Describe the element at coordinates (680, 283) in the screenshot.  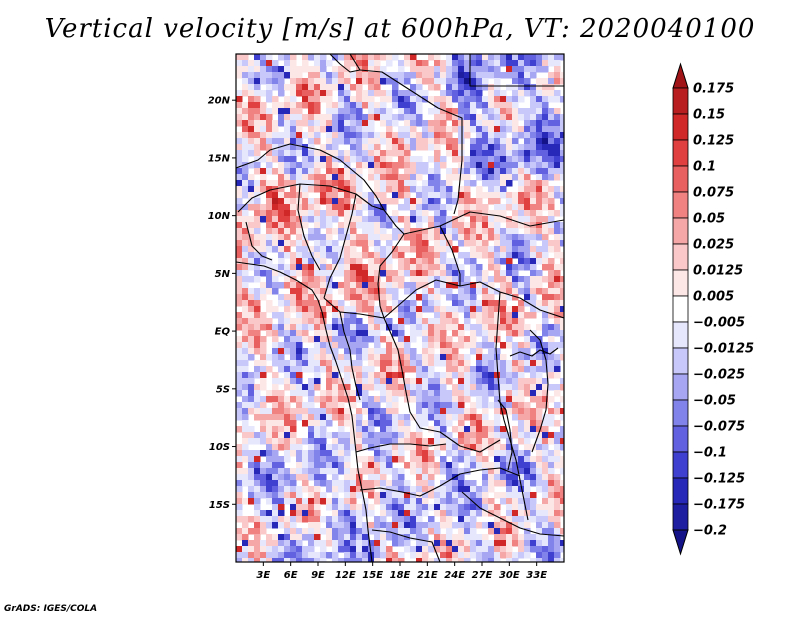
I see `colorbar-swatch` at that location.